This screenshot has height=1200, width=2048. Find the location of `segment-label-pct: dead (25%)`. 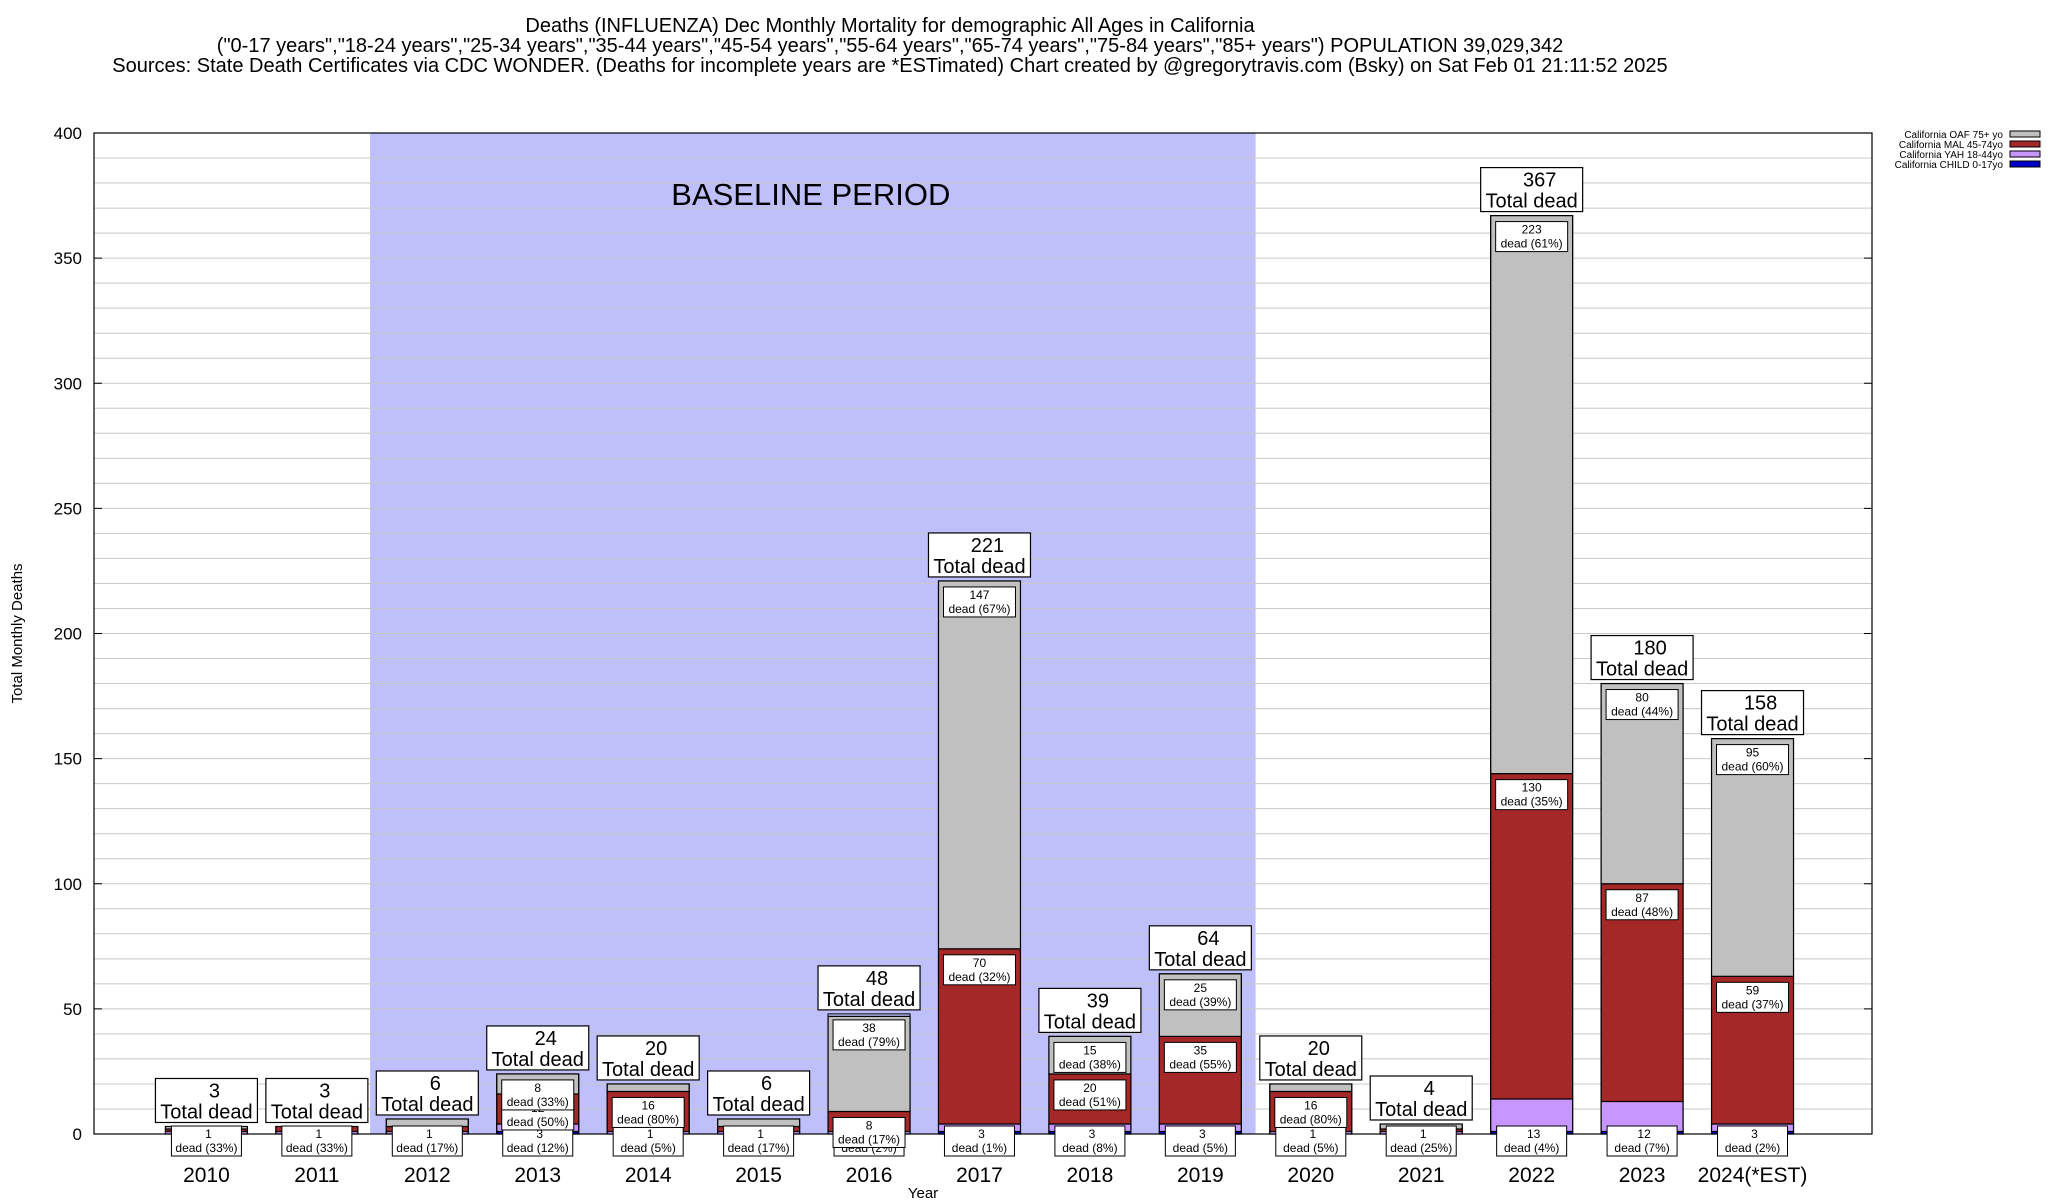

segment-label-pct: dead (25%) is located at coordinates (1421, 1148).